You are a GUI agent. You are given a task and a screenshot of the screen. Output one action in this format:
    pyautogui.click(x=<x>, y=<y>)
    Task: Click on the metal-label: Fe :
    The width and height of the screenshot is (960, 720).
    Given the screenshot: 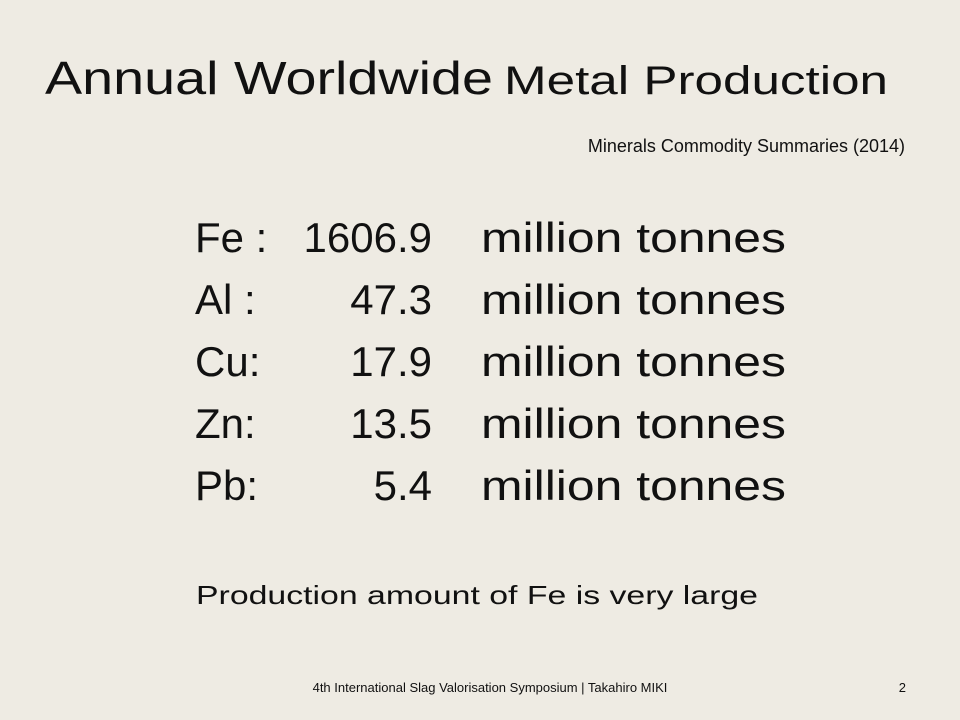 What is the action you would take?
    pyautogui.click(x=231, y=237)
    